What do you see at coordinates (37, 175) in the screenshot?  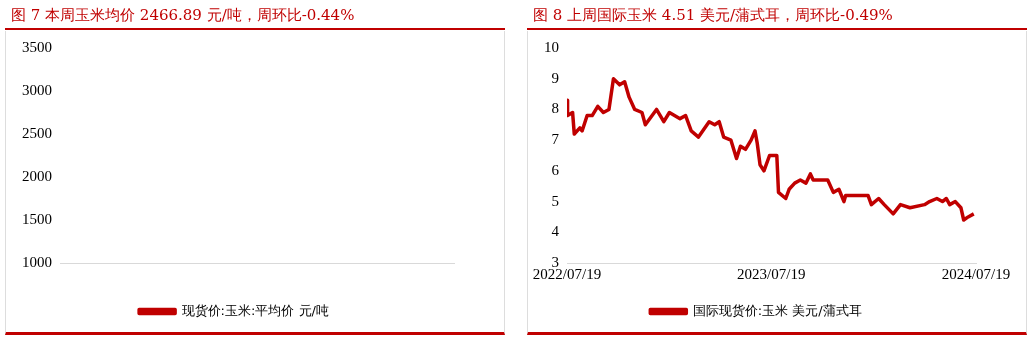 I see `y-tick-label: 2000` at bounding box center [37, 175].